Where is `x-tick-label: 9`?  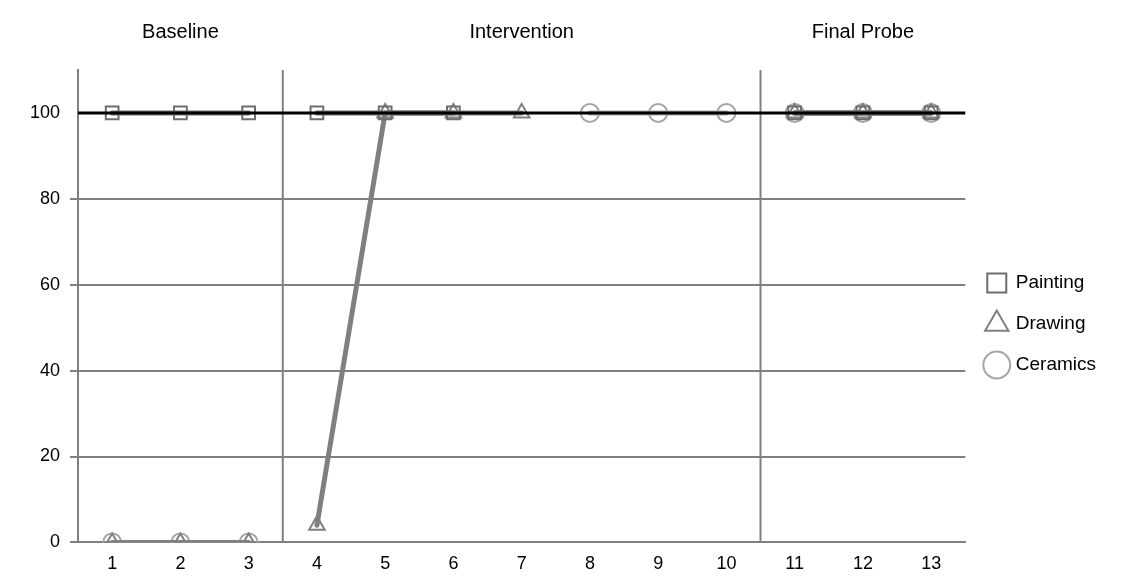
x-tick-label: 9 is located at coordinates (658, 563).